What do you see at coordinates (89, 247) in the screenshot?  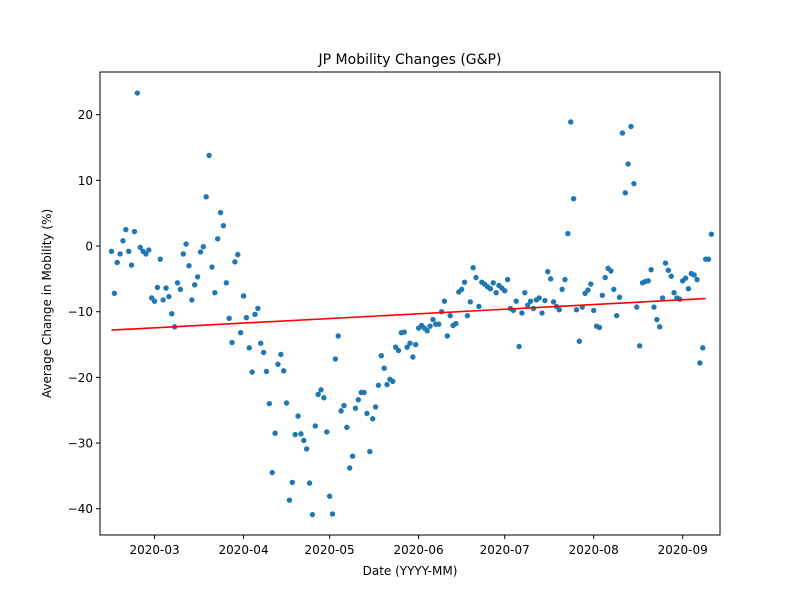 I see `y-tick-label: 0` at bounding box center [89, 247].